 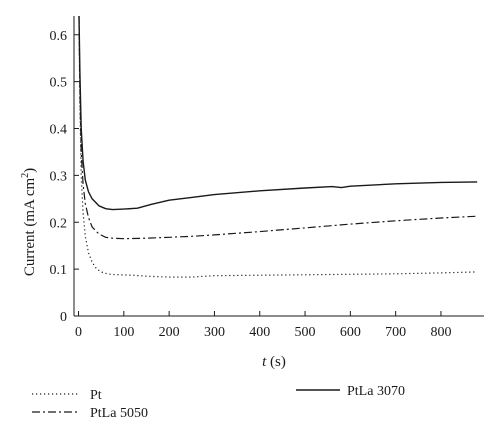 I want to click on y-tick-label: 0.1, so click(x=59, y=270).